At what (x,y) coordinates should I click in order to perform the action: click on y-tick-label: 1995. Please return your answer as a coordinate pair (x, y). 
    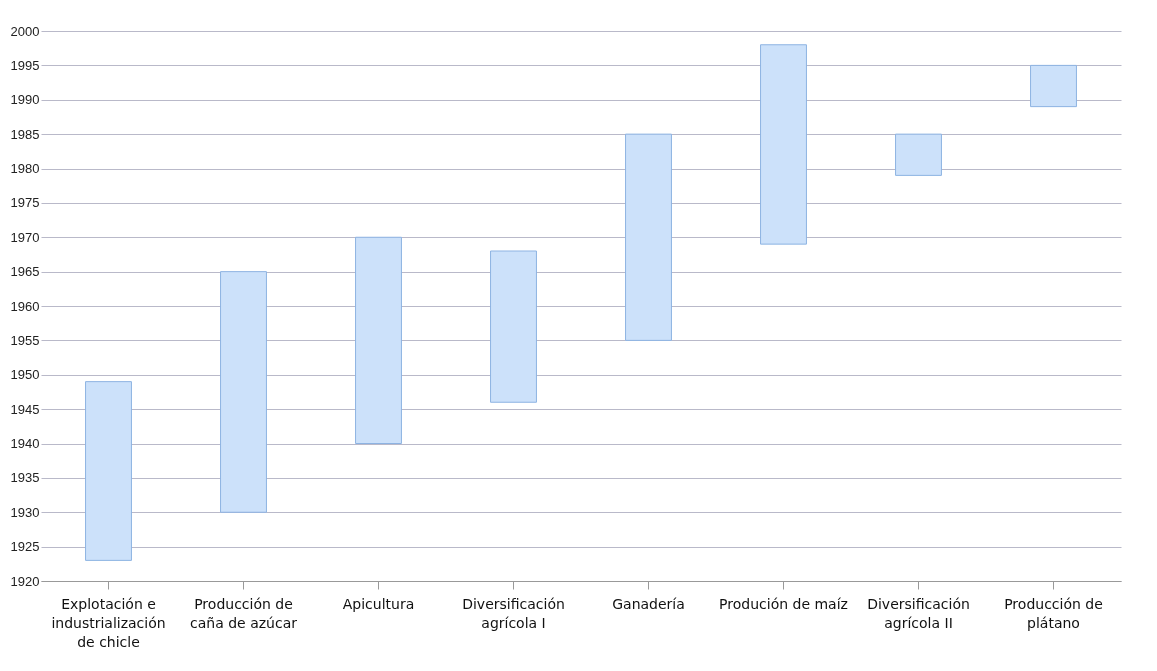
    Looking at the image, I should click on (25, 65).